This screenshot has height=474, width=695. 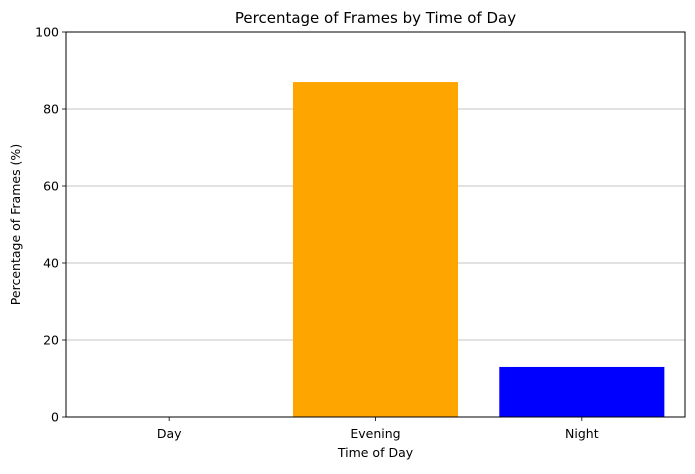 I want to click on y-tick-label: 80, so click(x=51, y=109).